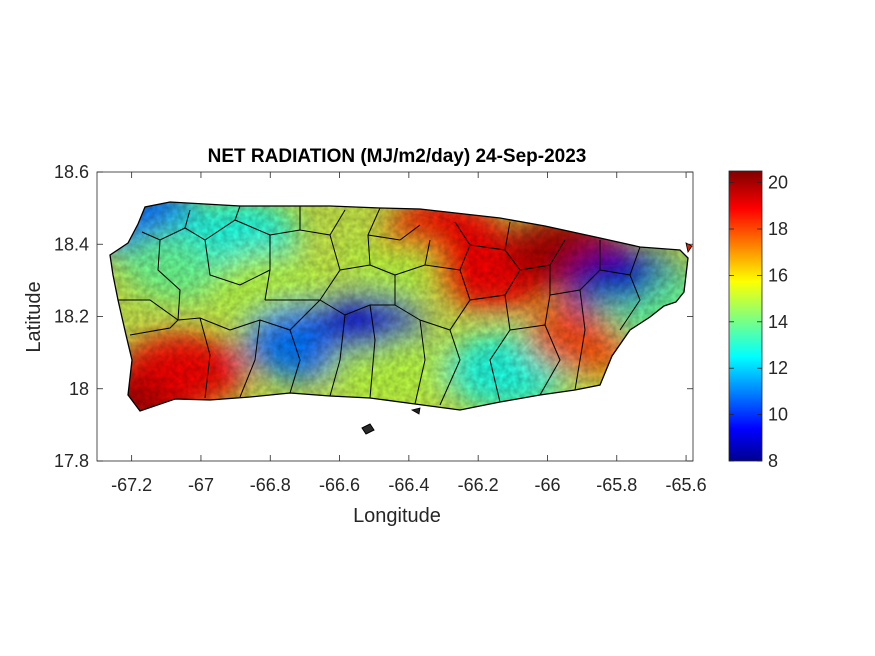 The height and width of the screenshot is (656, 875). I want to click on y-tick-labels: 18.6 18.4 18.2 18 17.8, so click(71, 316).